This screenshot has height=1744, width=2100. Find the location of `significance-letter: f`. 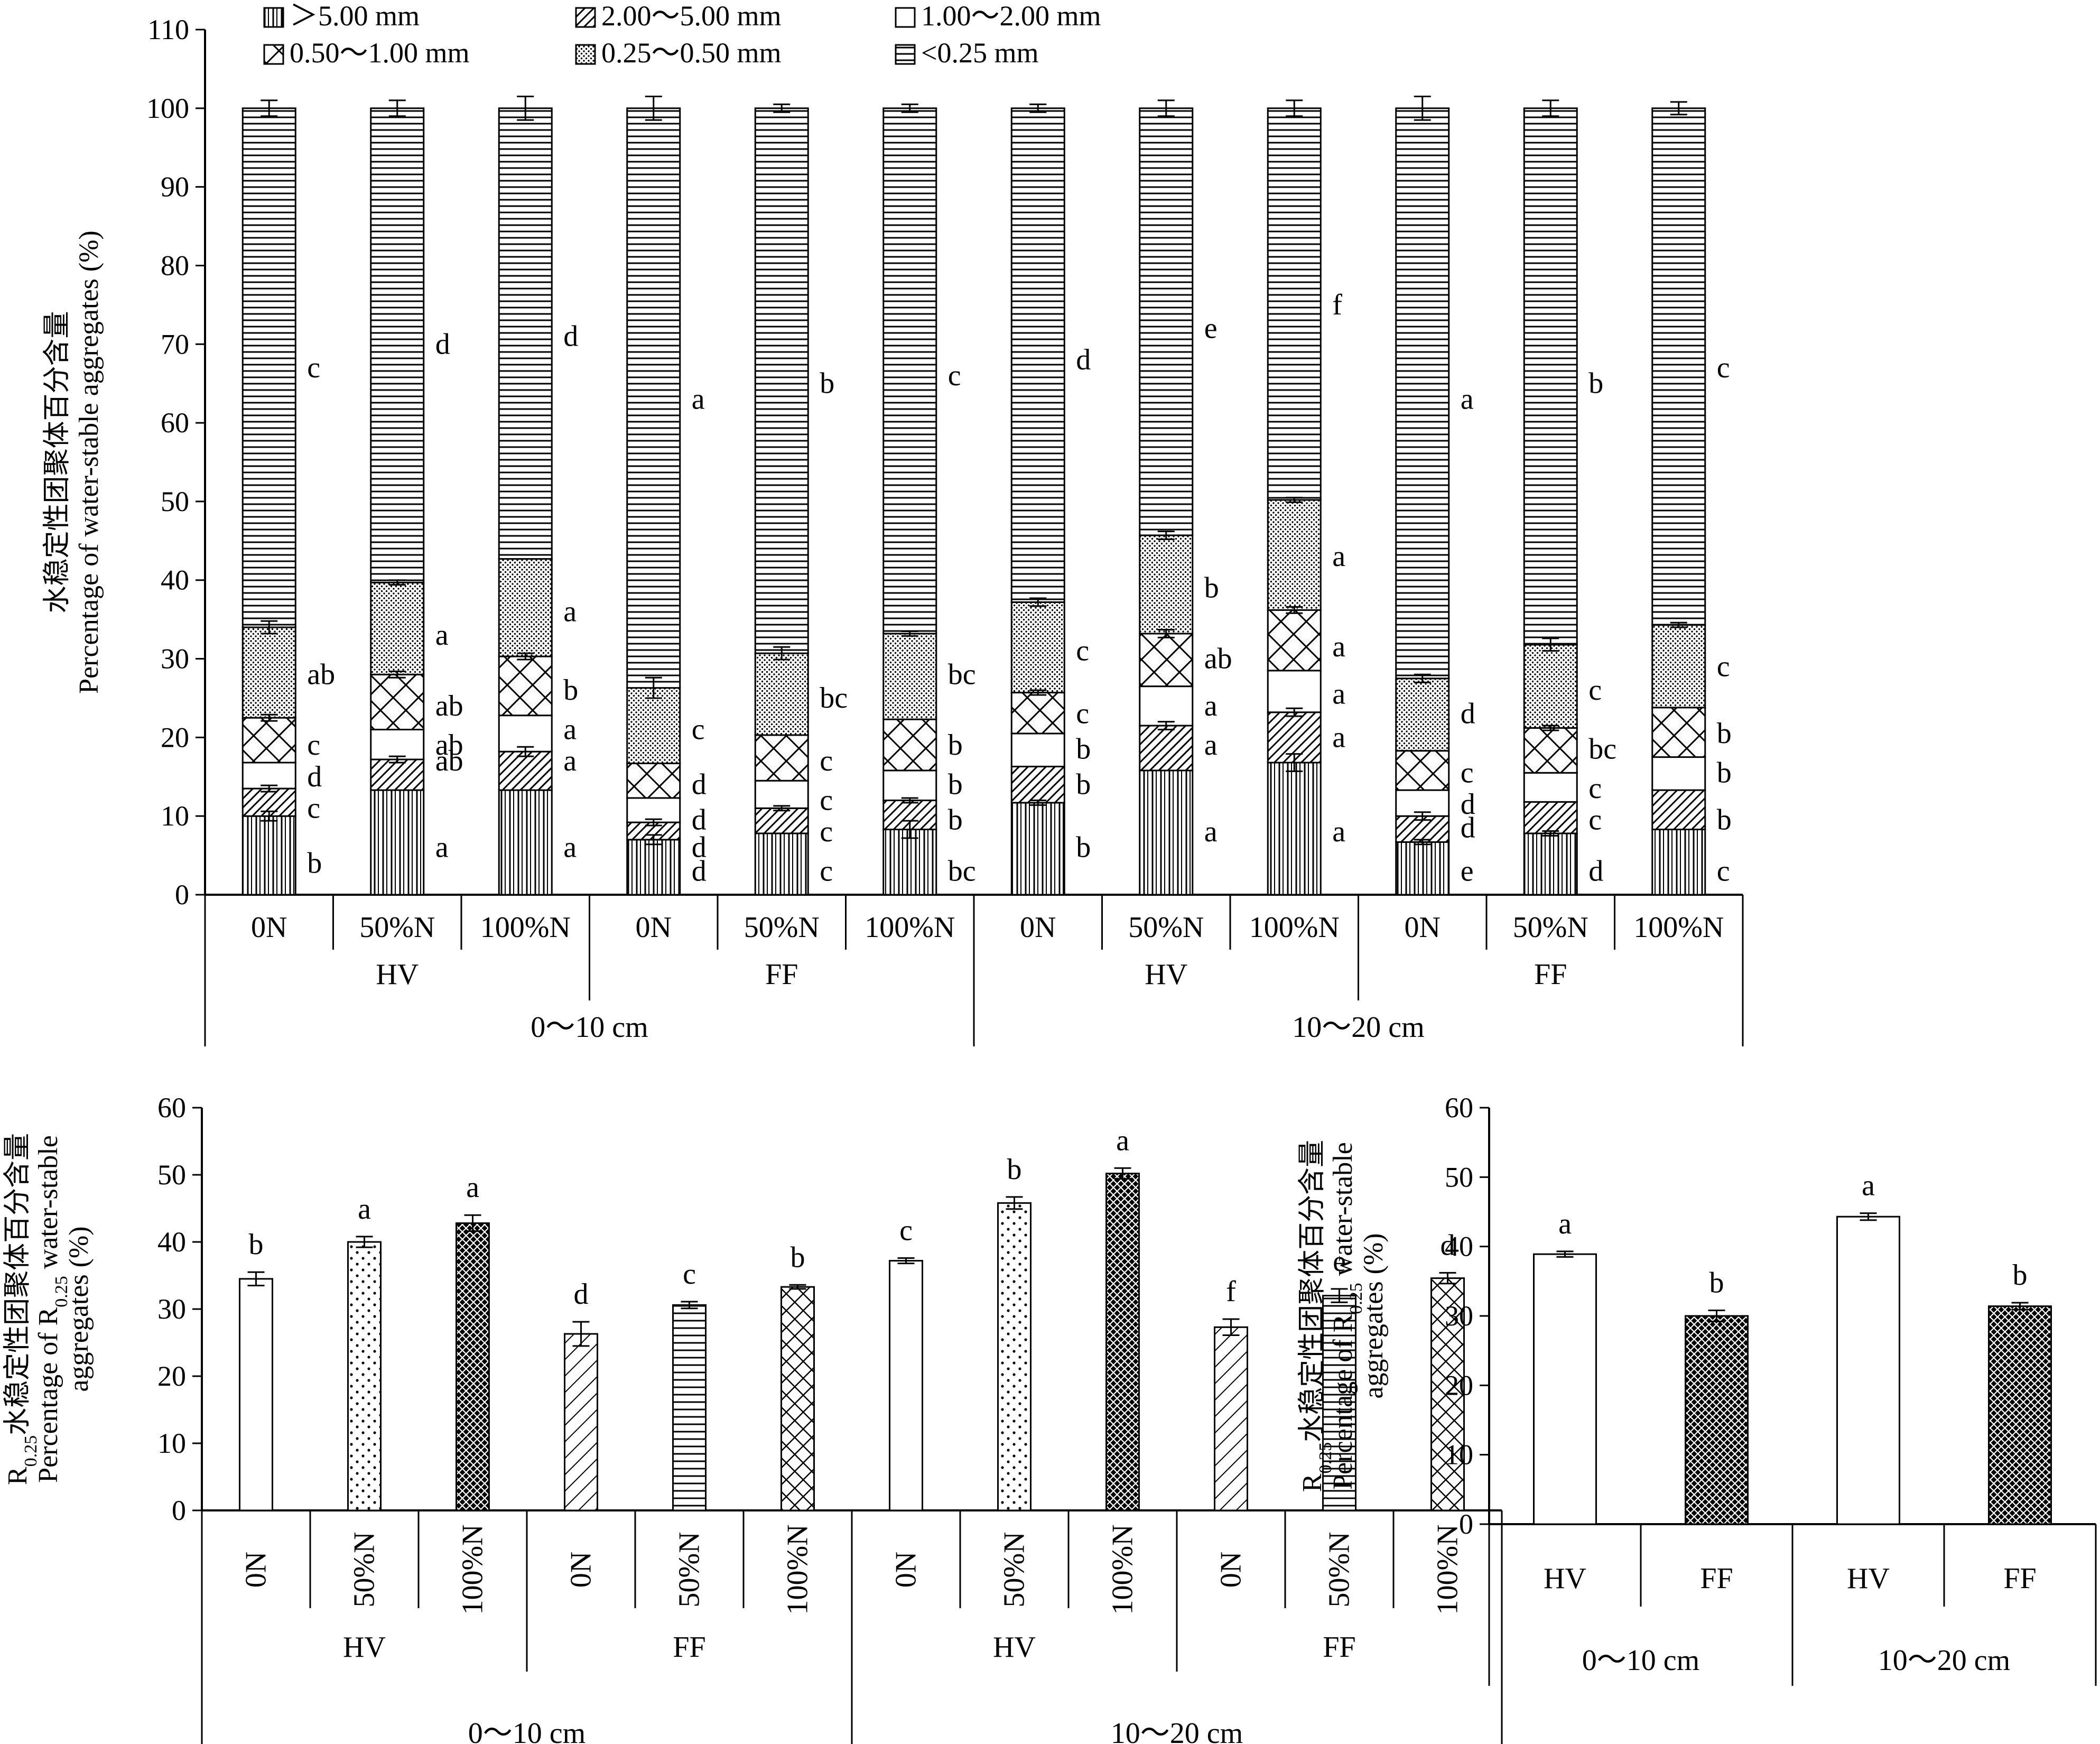

significance-letter: f is located at coordinates (1337, 305).